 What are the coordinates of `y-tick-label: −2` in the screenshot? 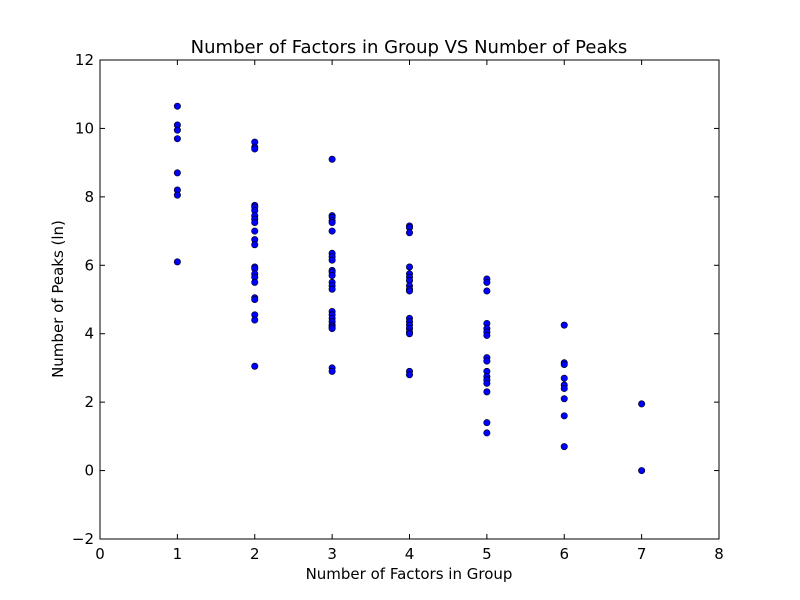 It's located at (83, 539).